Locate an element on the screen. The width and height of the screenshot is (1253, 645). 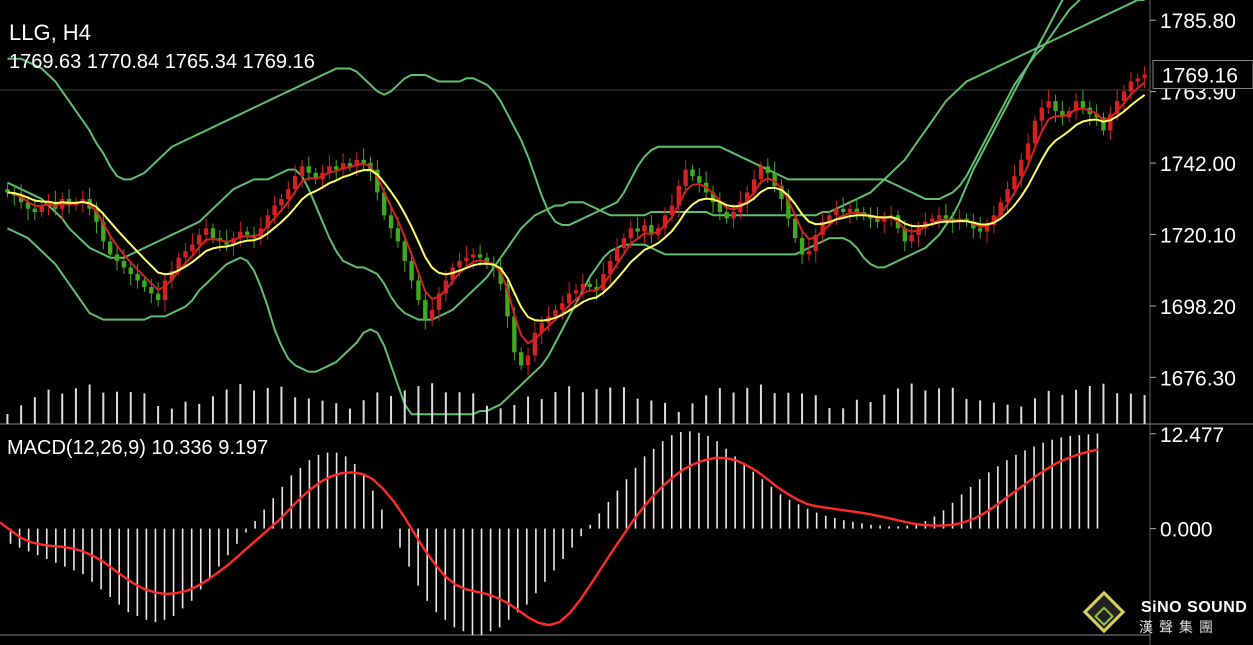
sino-sound-logo: SiNO SOUND 漢聲集團 is located at coordinates (1165, 614).